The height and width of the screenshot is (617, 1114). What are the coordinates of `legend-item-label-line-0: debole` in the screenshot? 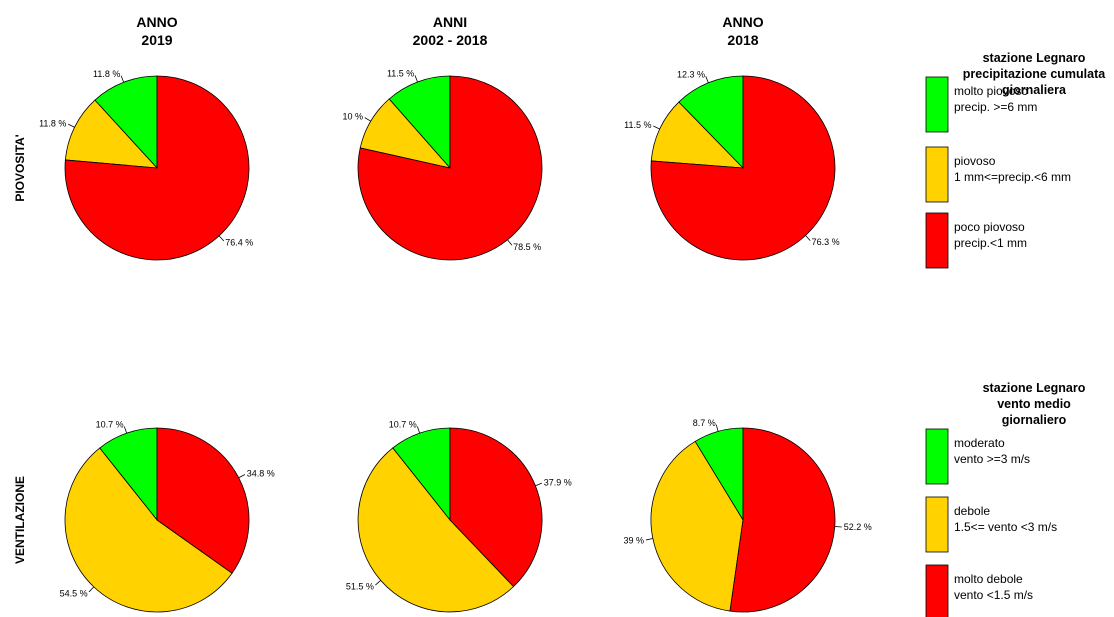 It's located at (972, 511).